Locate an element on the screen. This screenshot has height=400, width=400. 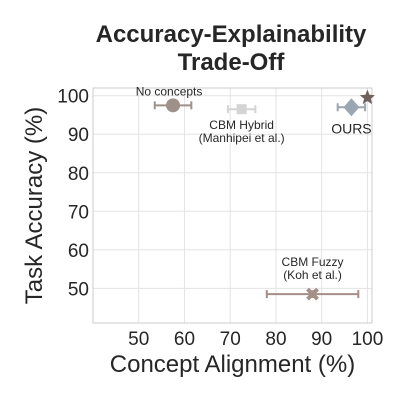
y-tick-label-70: 70 is located at coordinates (78, 212).